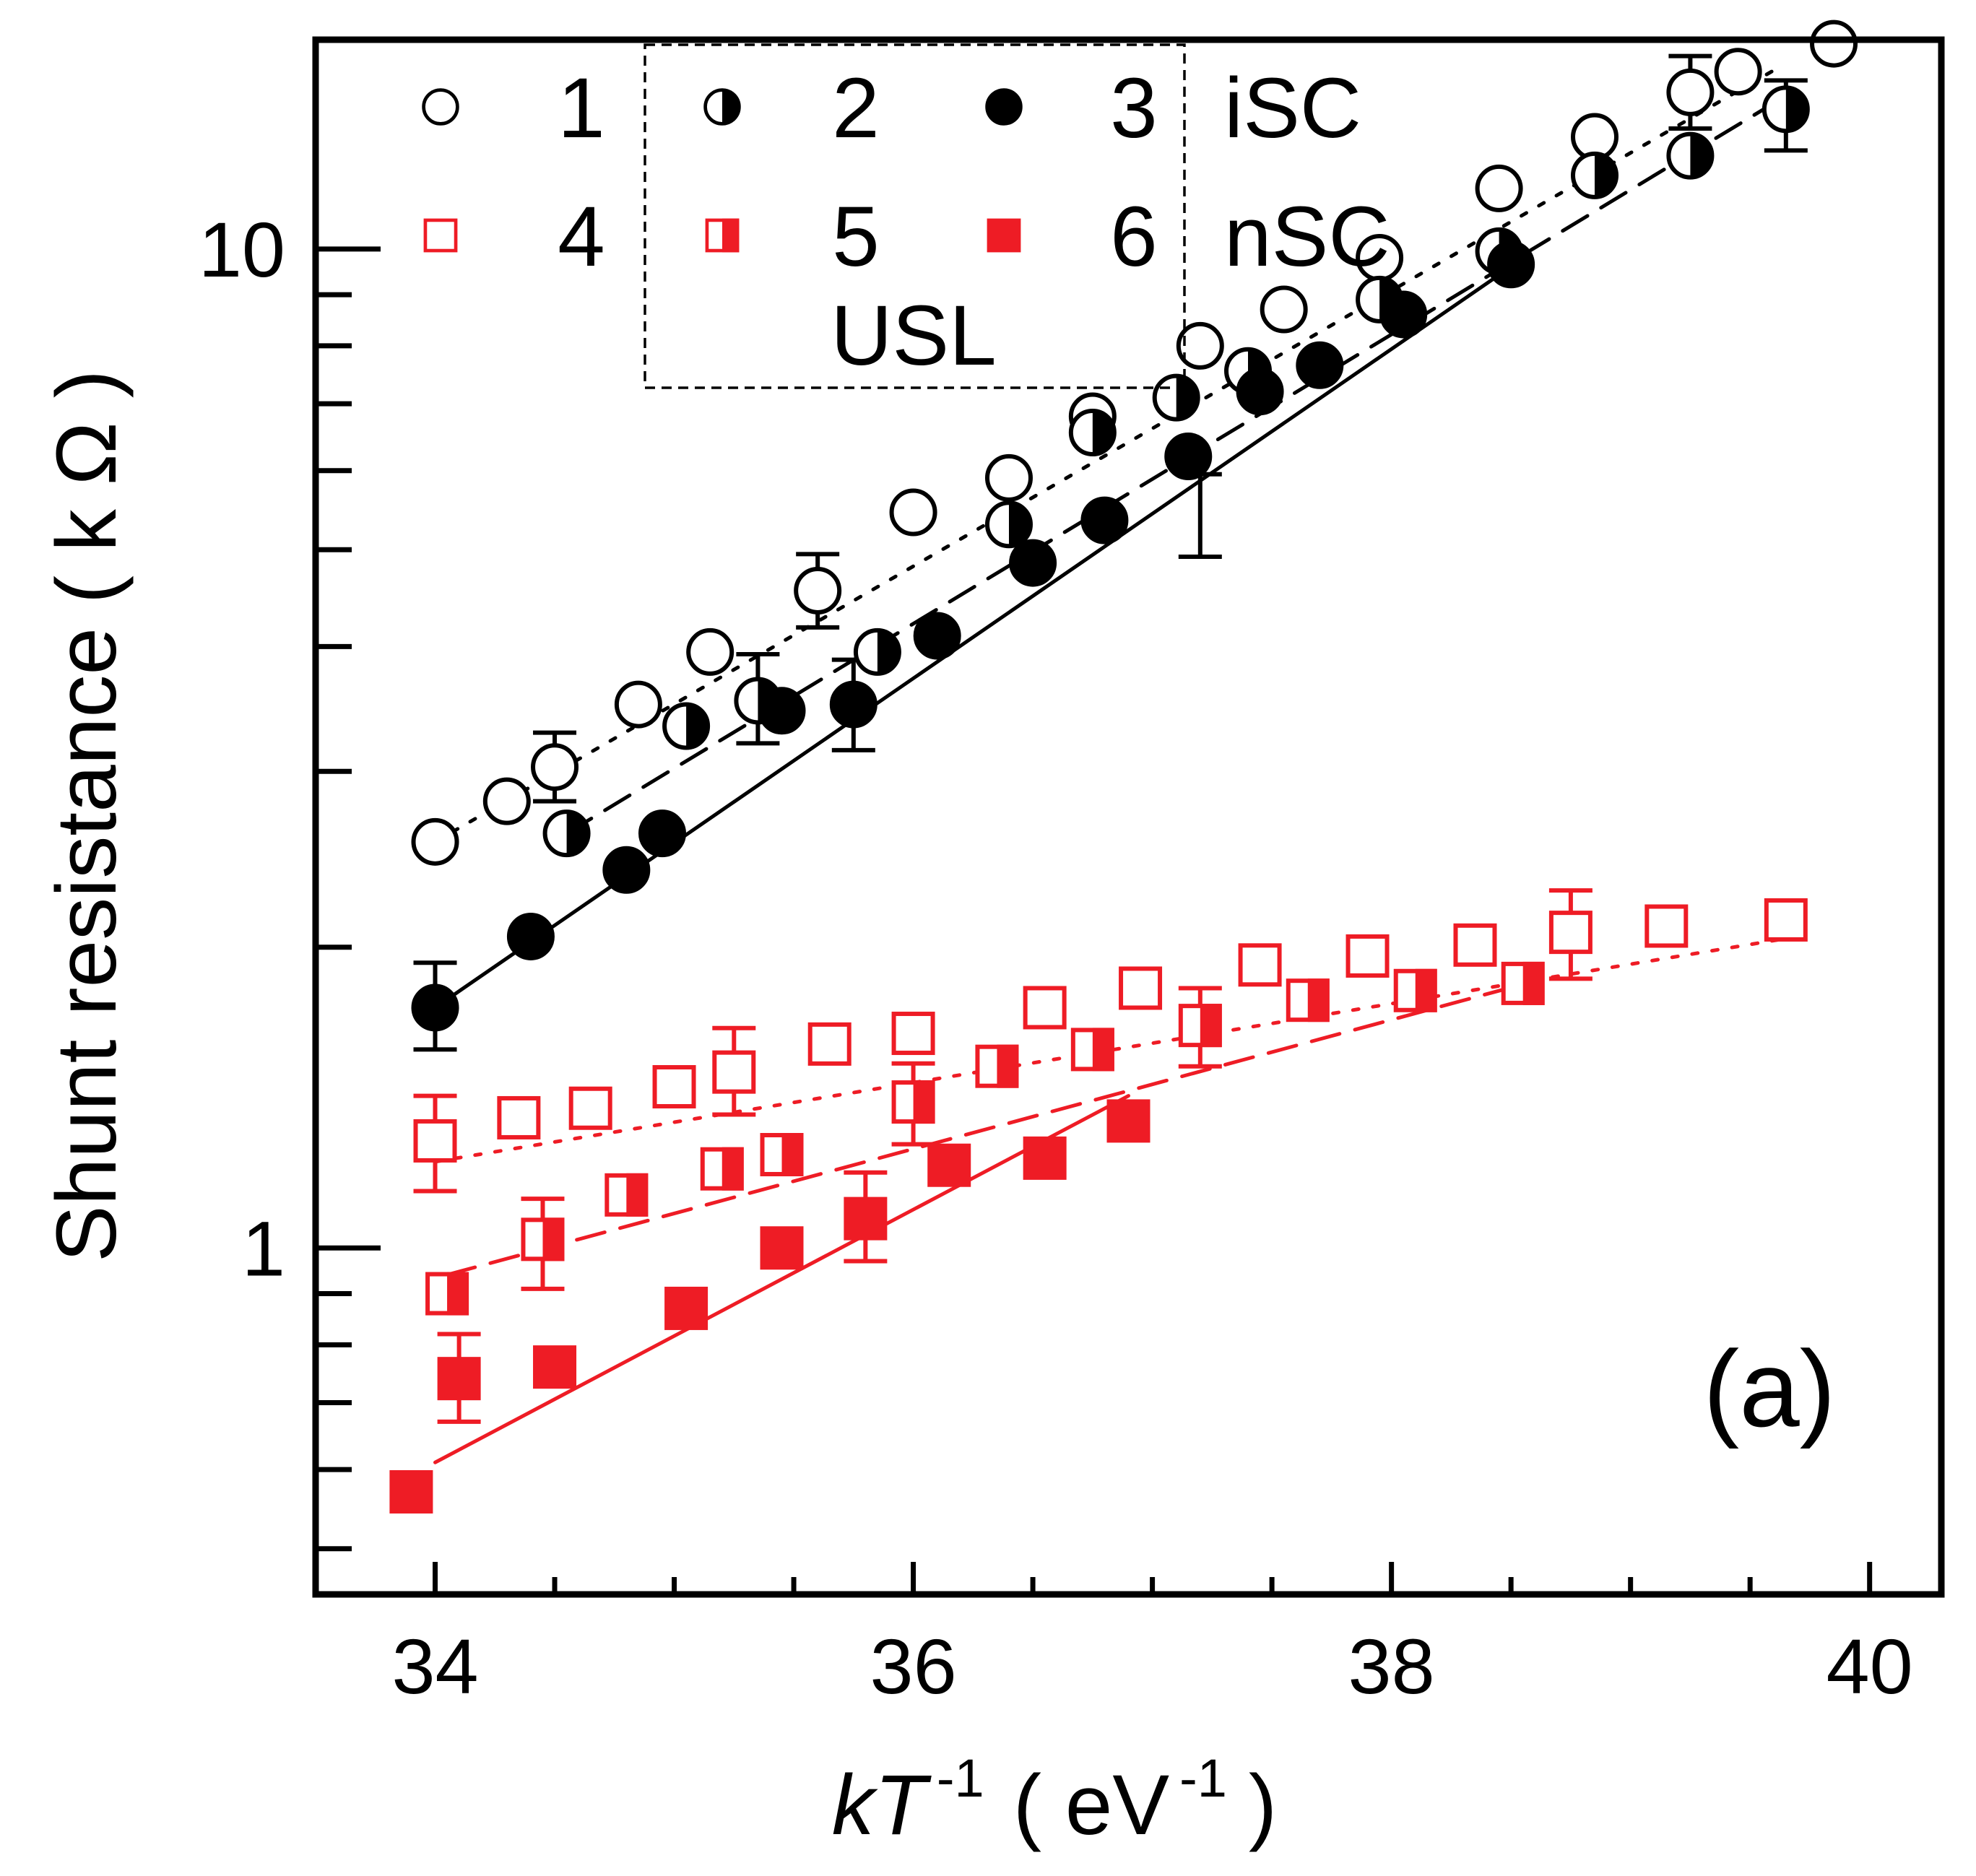  What do you see at coordinates (913, 1666) in the screenshot?
I see `x-tick-label: 36` at bounding box center [913, 1666].